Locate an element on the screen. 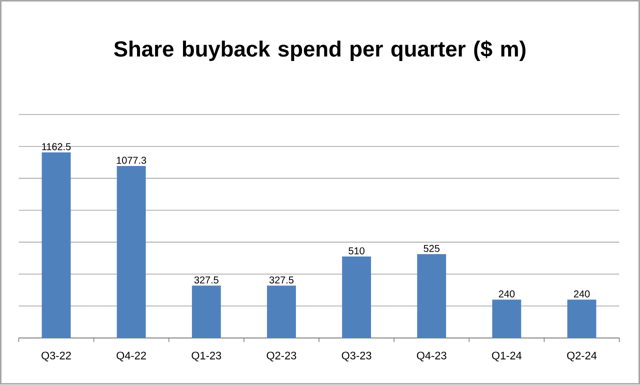  x-tick-label: Q1-24 is located at coordinates (507, 357).